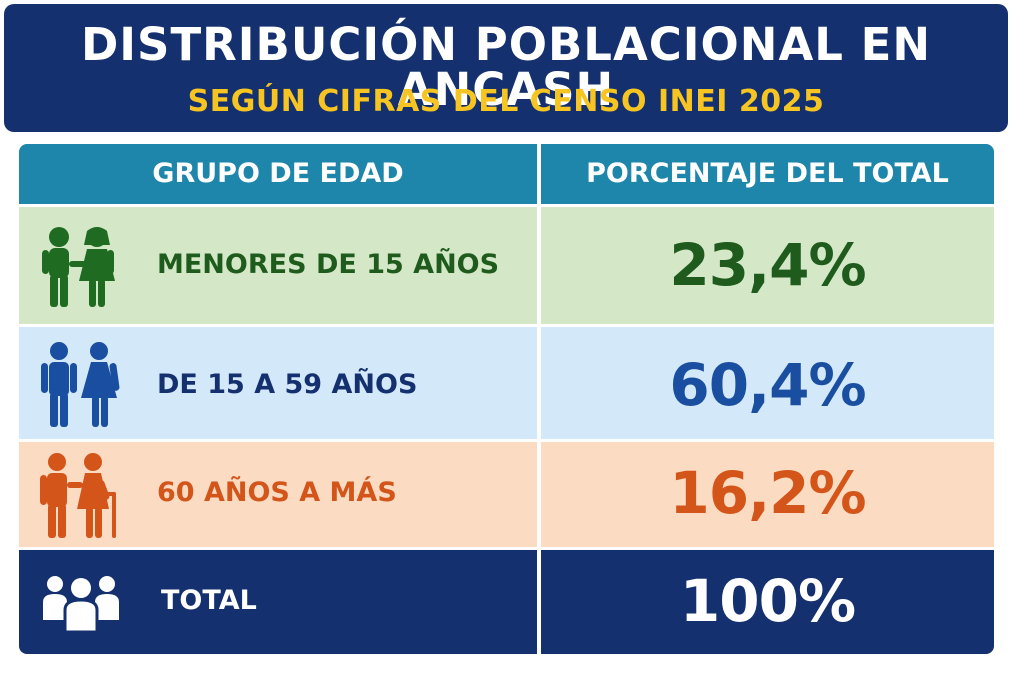 The image size is (1013, 675). I want to click on page-subtitle: SEGÚN CIFRAS DEL CENSO INEI 2025, so click(506, 101).